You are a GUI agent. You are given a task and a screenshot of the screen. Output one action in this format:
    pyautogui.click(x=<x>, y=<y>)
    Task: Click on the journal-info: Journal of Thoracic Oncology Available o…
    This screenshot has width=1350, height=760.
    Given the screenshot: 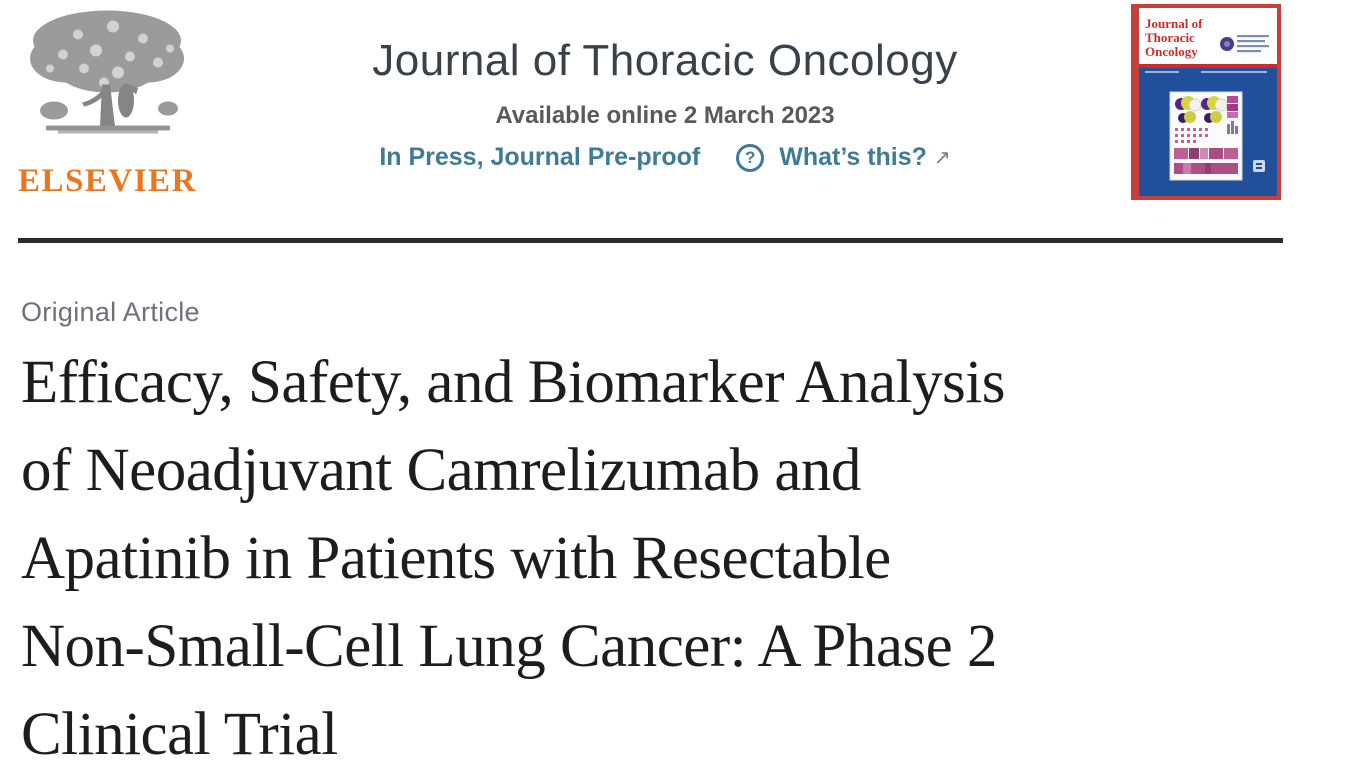 What is the action you would take?
    pyautogui.click(x=665, y=104)
    